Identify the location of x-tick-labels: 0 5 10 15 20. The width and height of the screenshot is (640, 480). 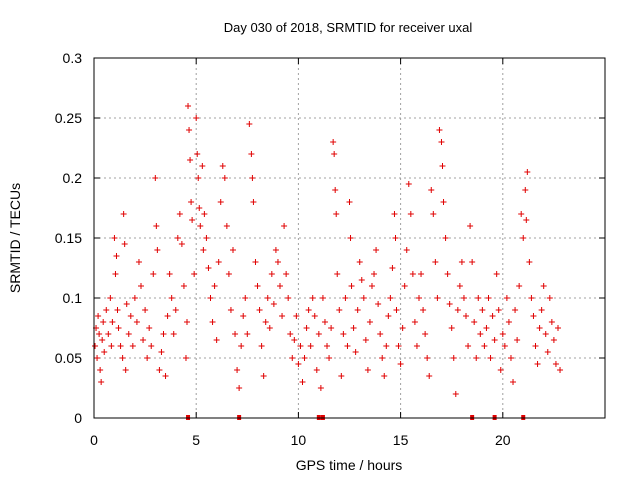
(300, 440).